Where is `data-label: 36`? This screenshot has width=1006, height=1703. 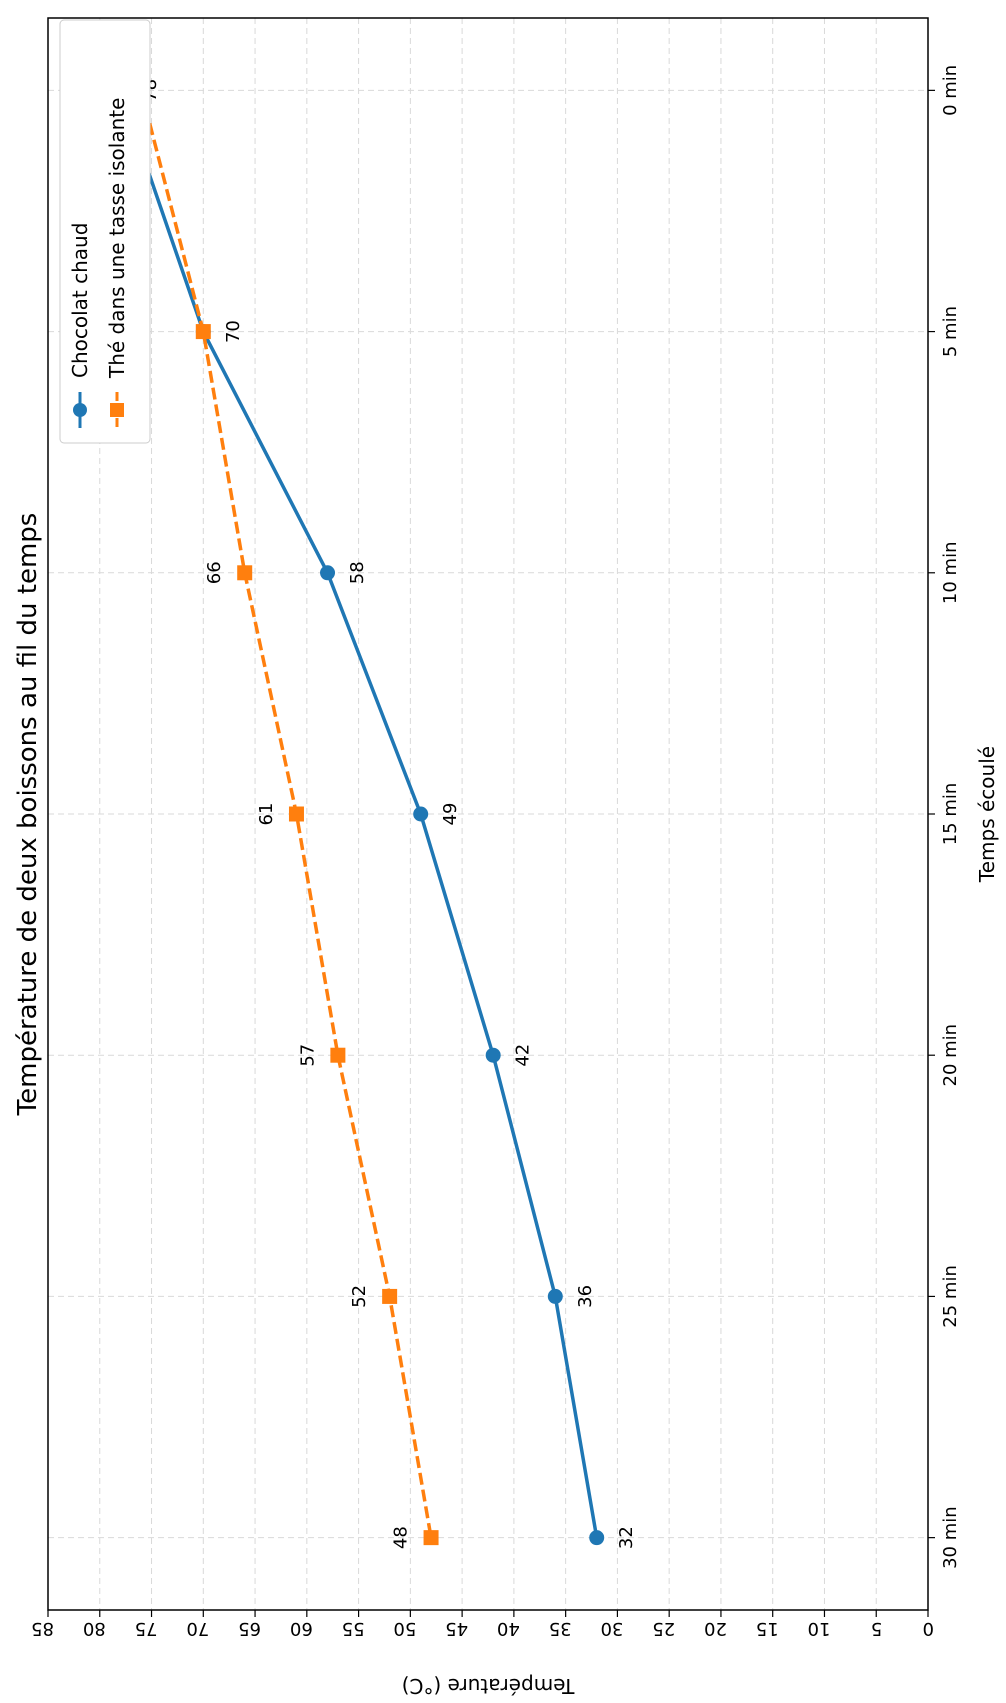
data-label: 36 is located at coordinates (585, 1296).